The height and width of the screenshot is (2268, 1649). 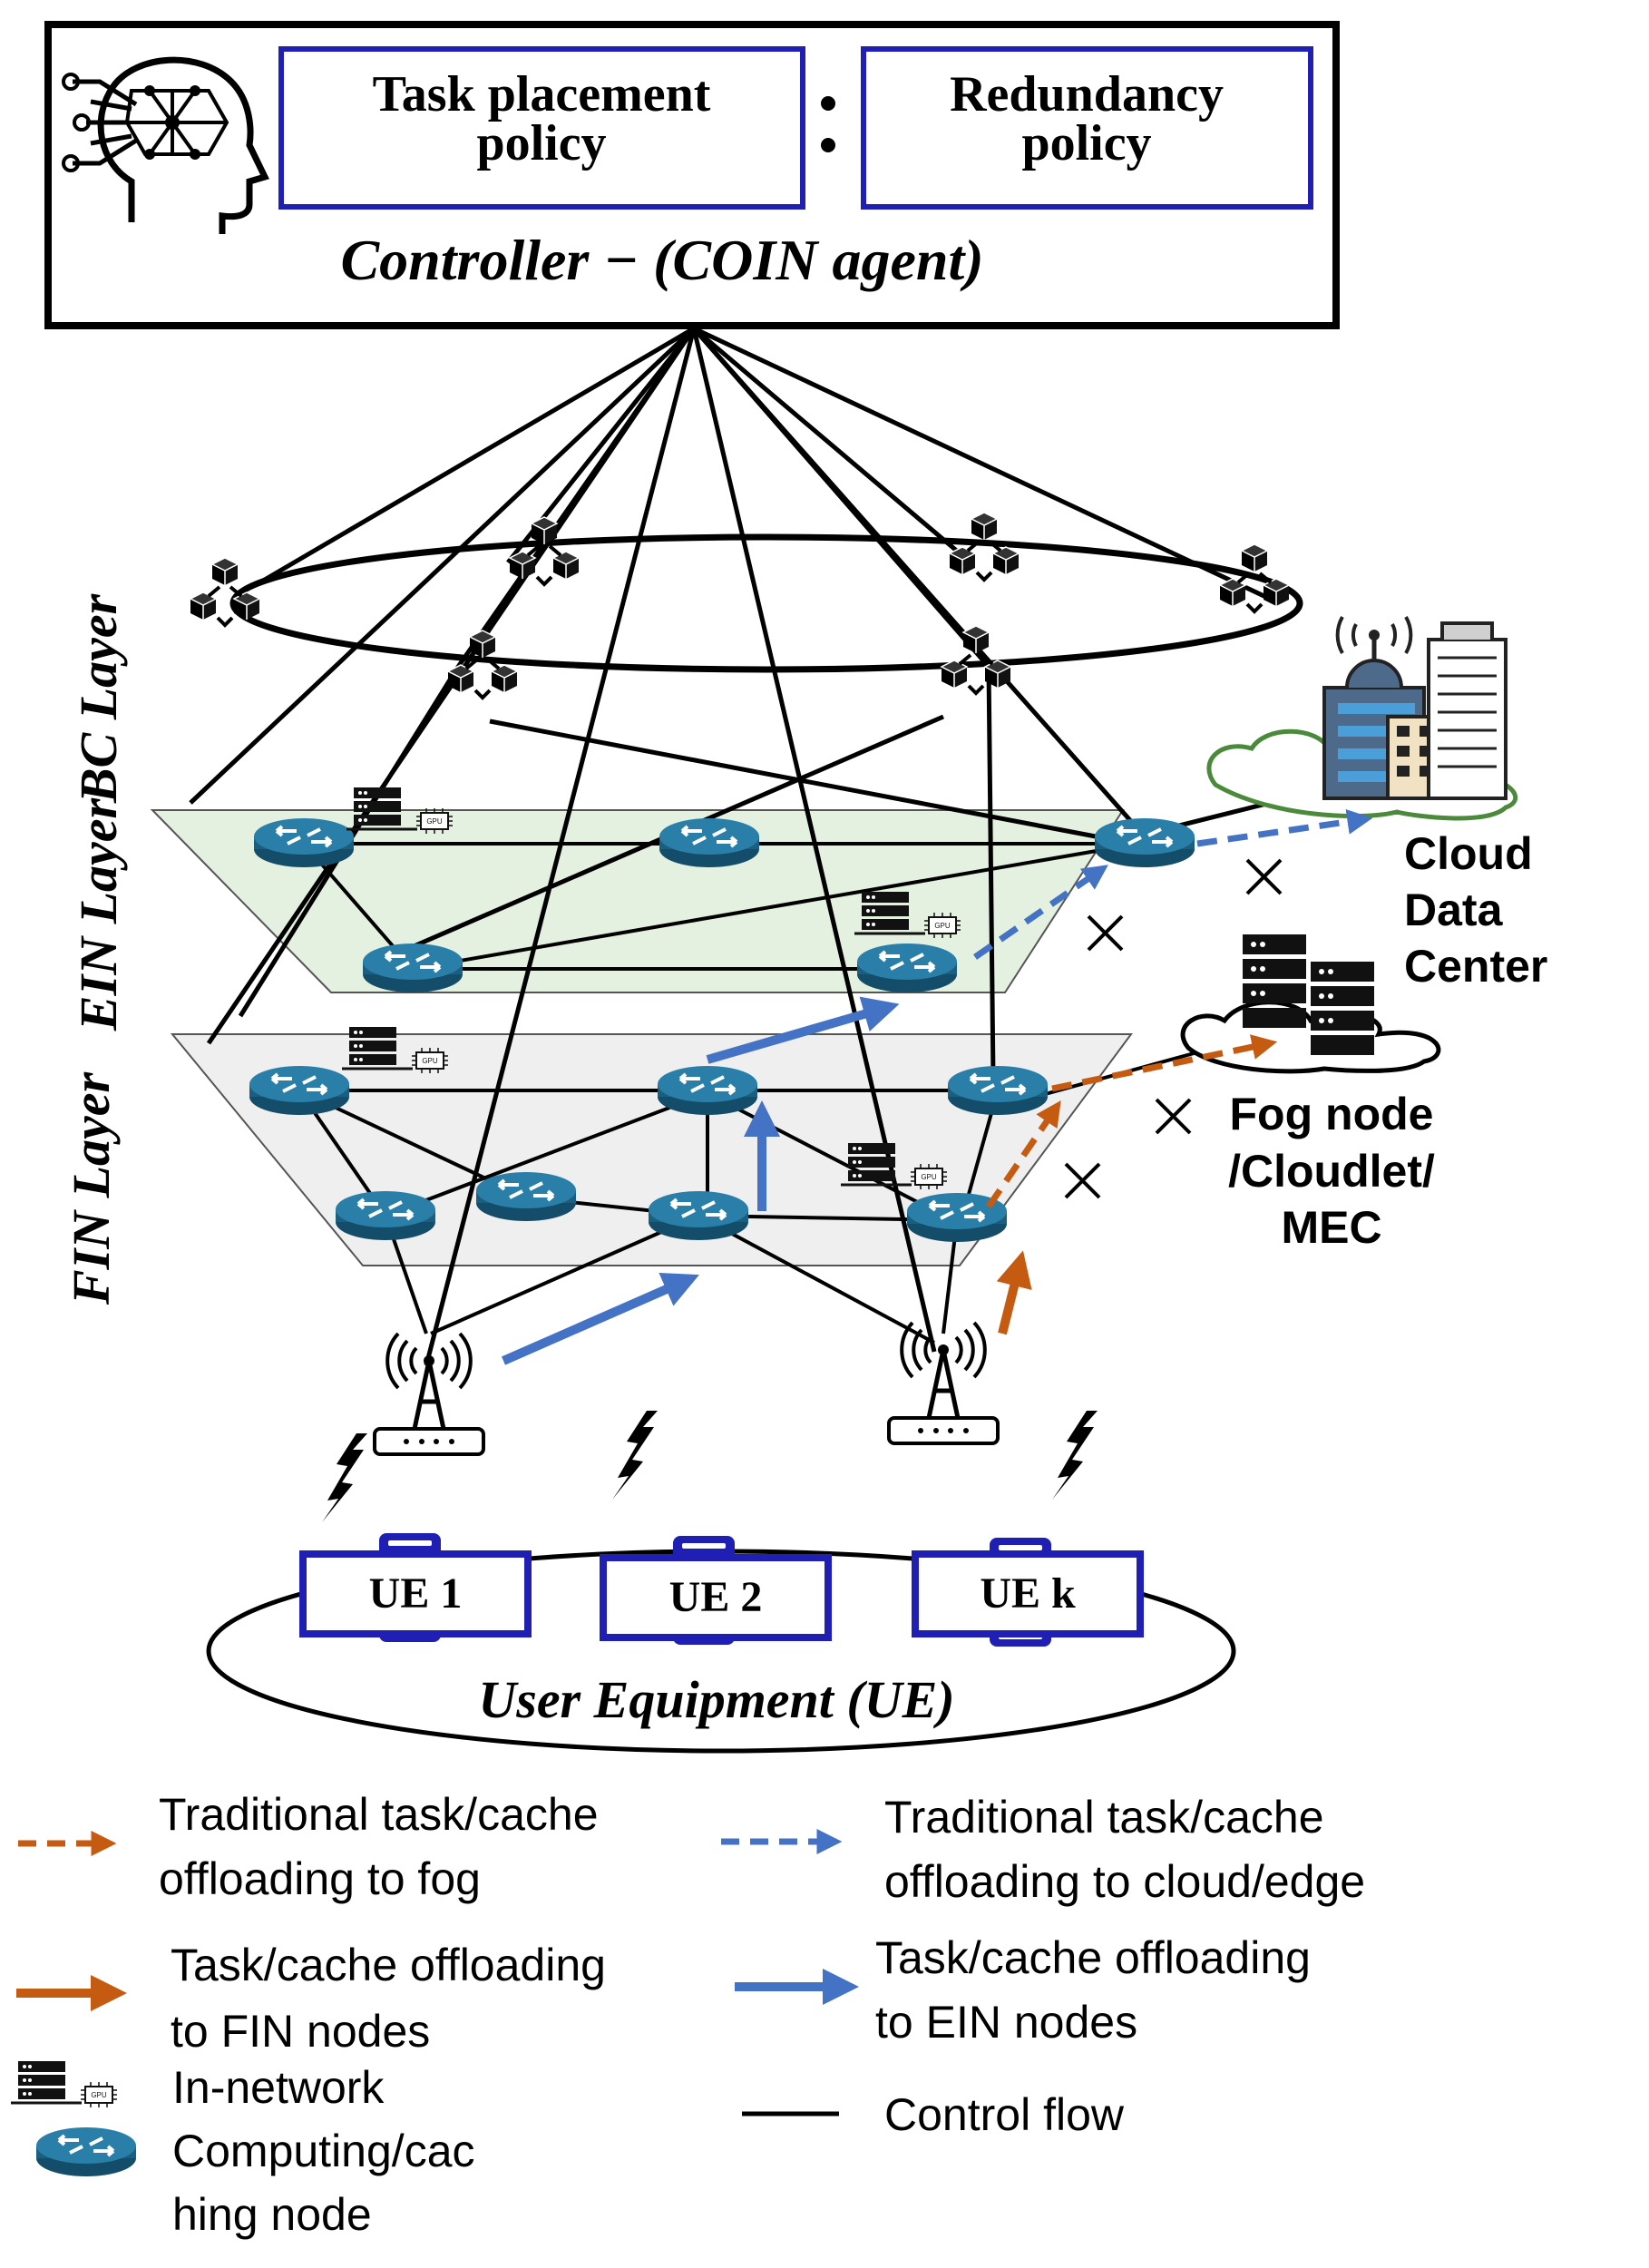 I want to click on ue2-label: UE 2, so click(x=716, y=1597).